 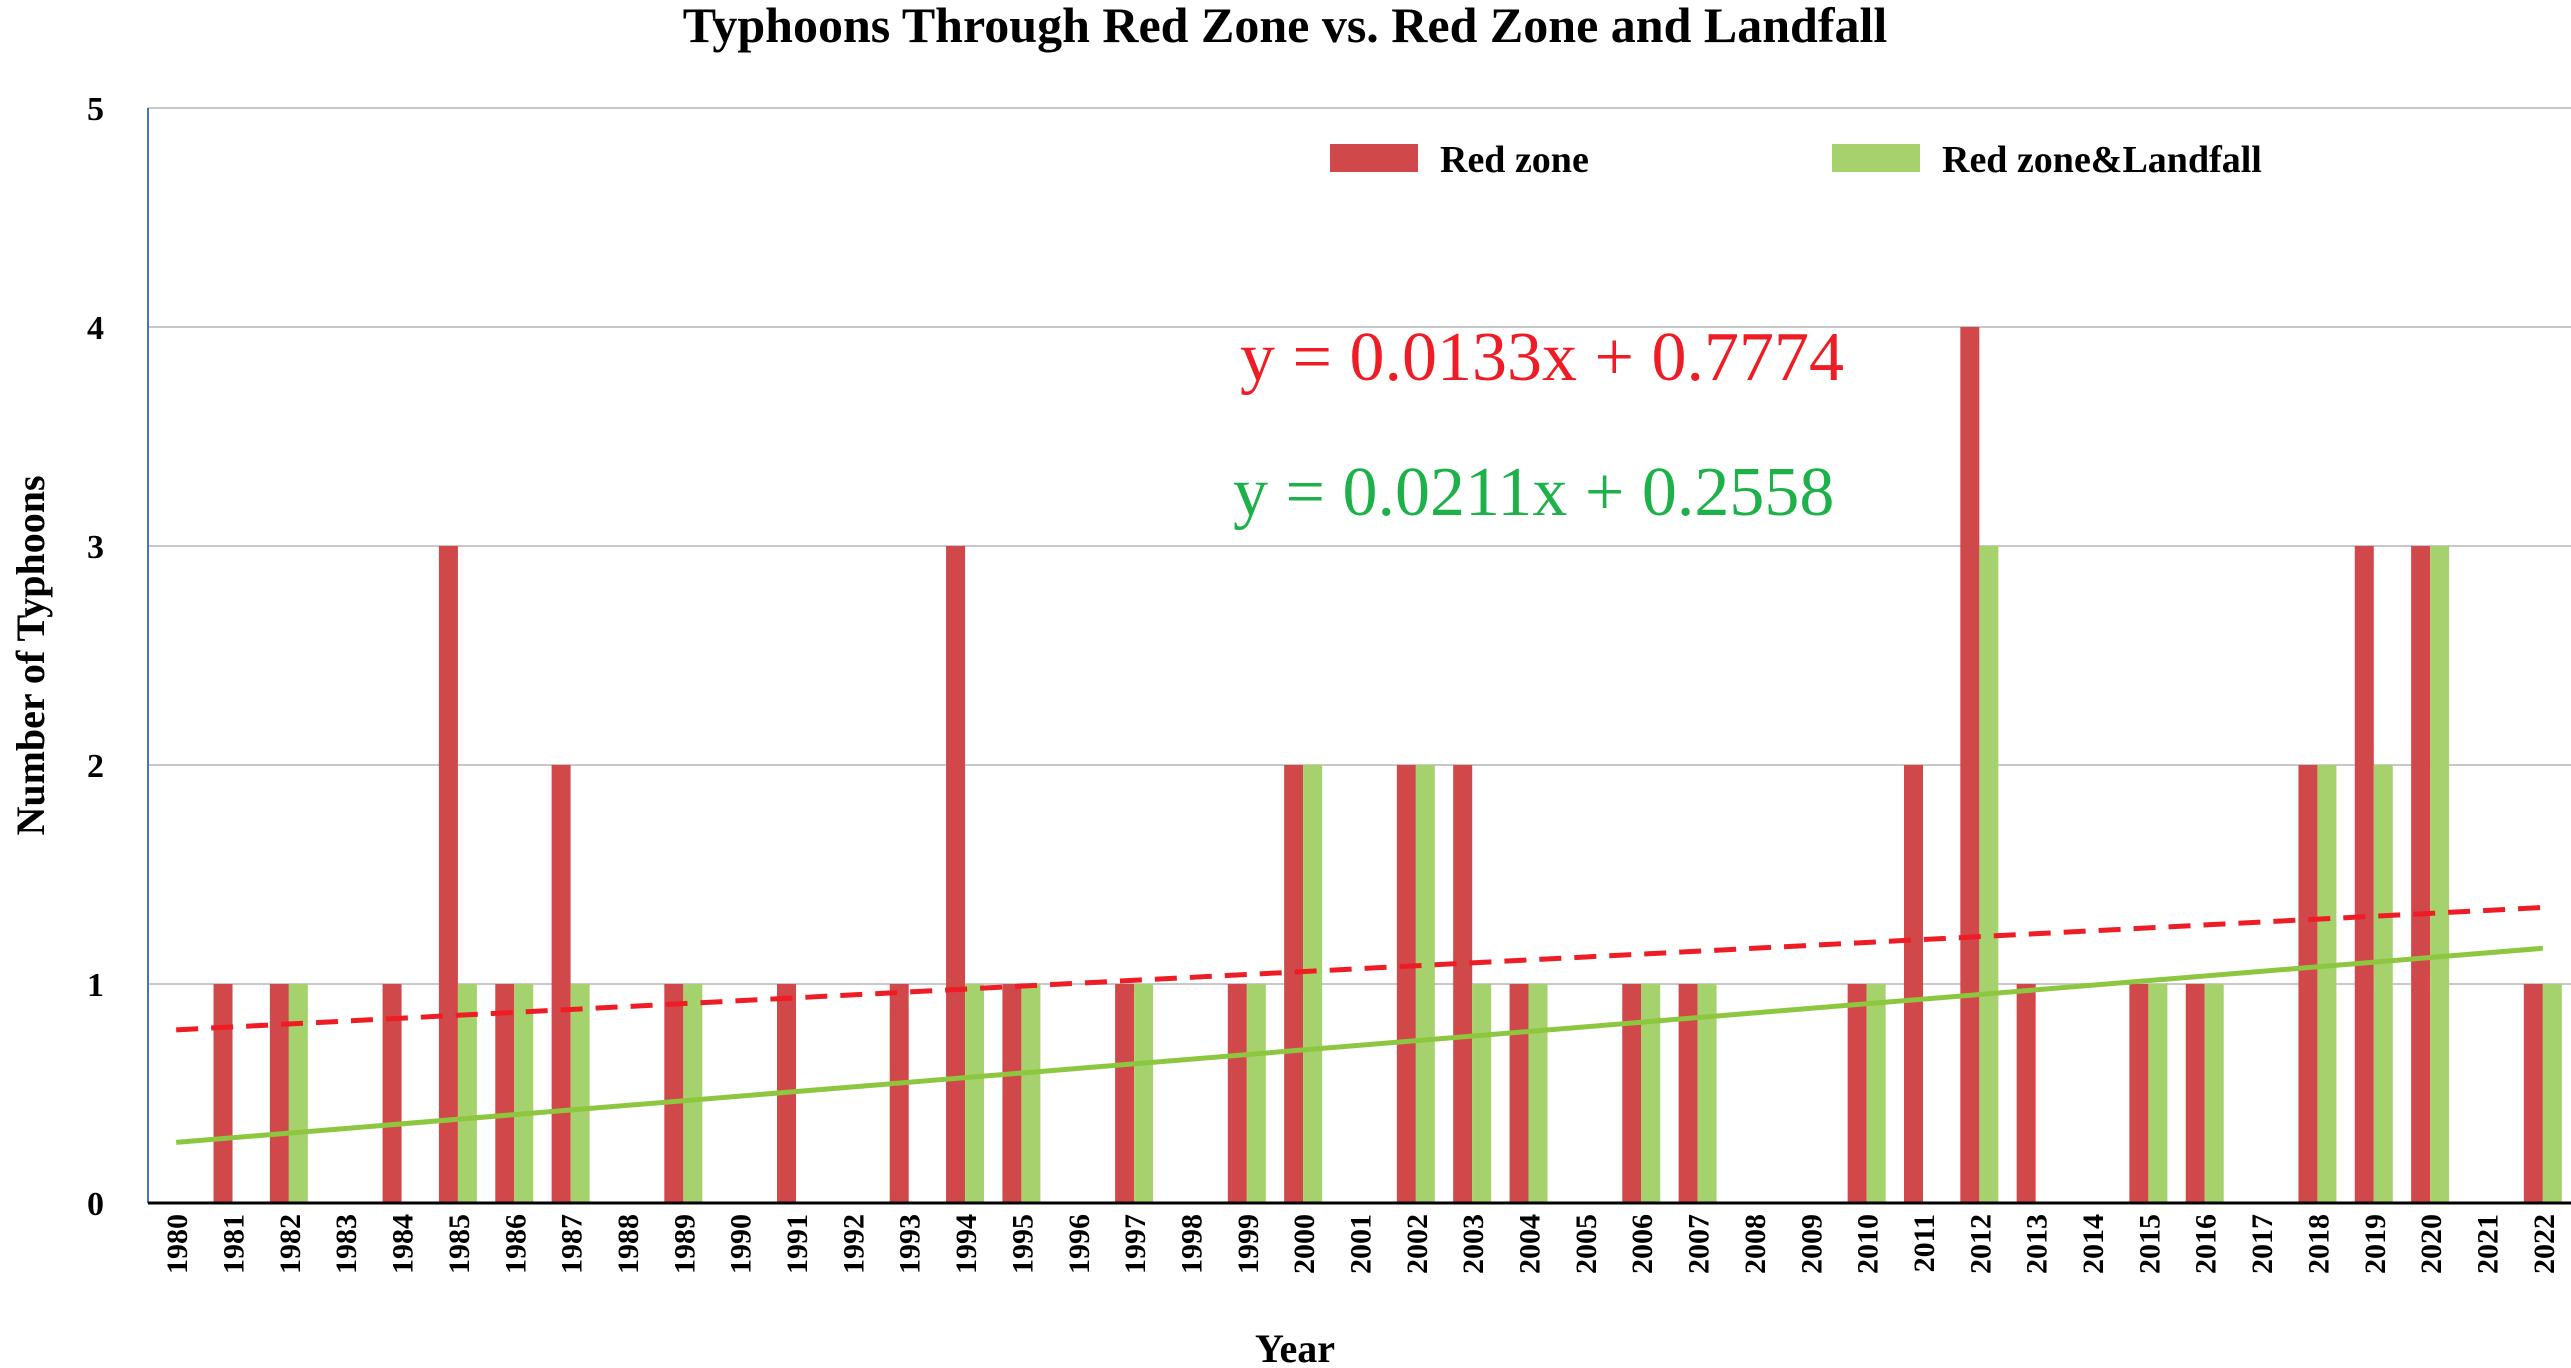 I want to click on bar-red-zone-landfall-2004, so click(x=1538, y=1093).